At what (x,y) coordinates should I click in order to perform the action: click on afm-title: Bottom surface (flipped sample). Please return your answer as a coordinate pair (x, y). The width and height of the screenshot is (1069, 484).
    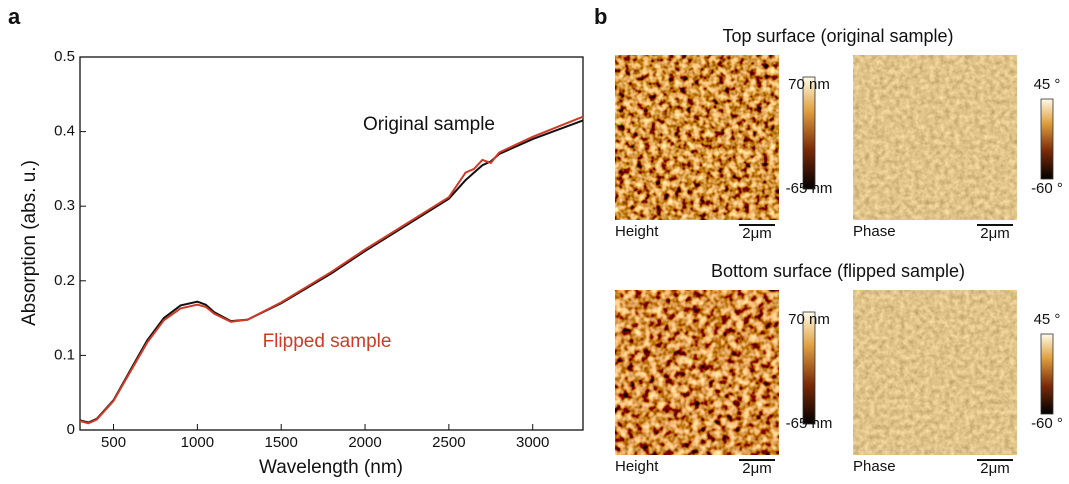
    Looking at the image, I should click on (838, 271).